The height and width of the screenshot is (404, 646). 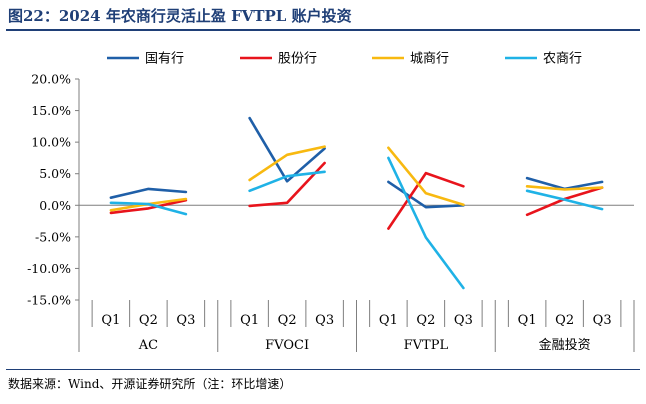 What do you see at coordinates (51, 110) in the screenshot?
I see `y-tick-label: 15.0%` at bounding box center [51, 110].